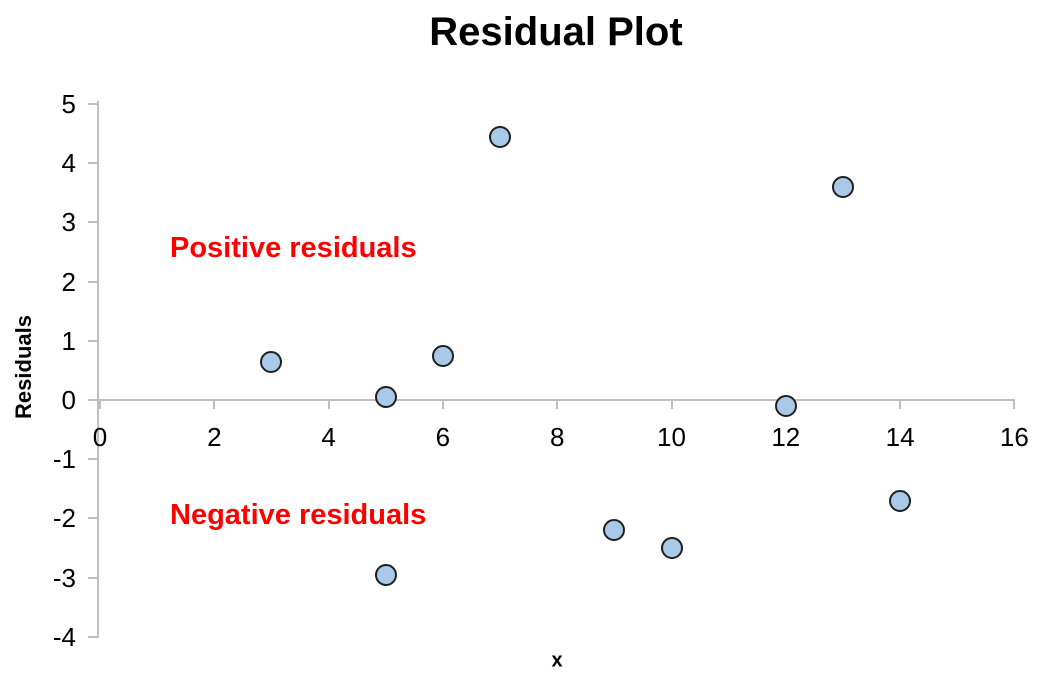 This screenshot has height=679, width=1045. Describe the element at coordinates (214, 437) in the screenshot. I see `x-tick-label: 2` at that location.